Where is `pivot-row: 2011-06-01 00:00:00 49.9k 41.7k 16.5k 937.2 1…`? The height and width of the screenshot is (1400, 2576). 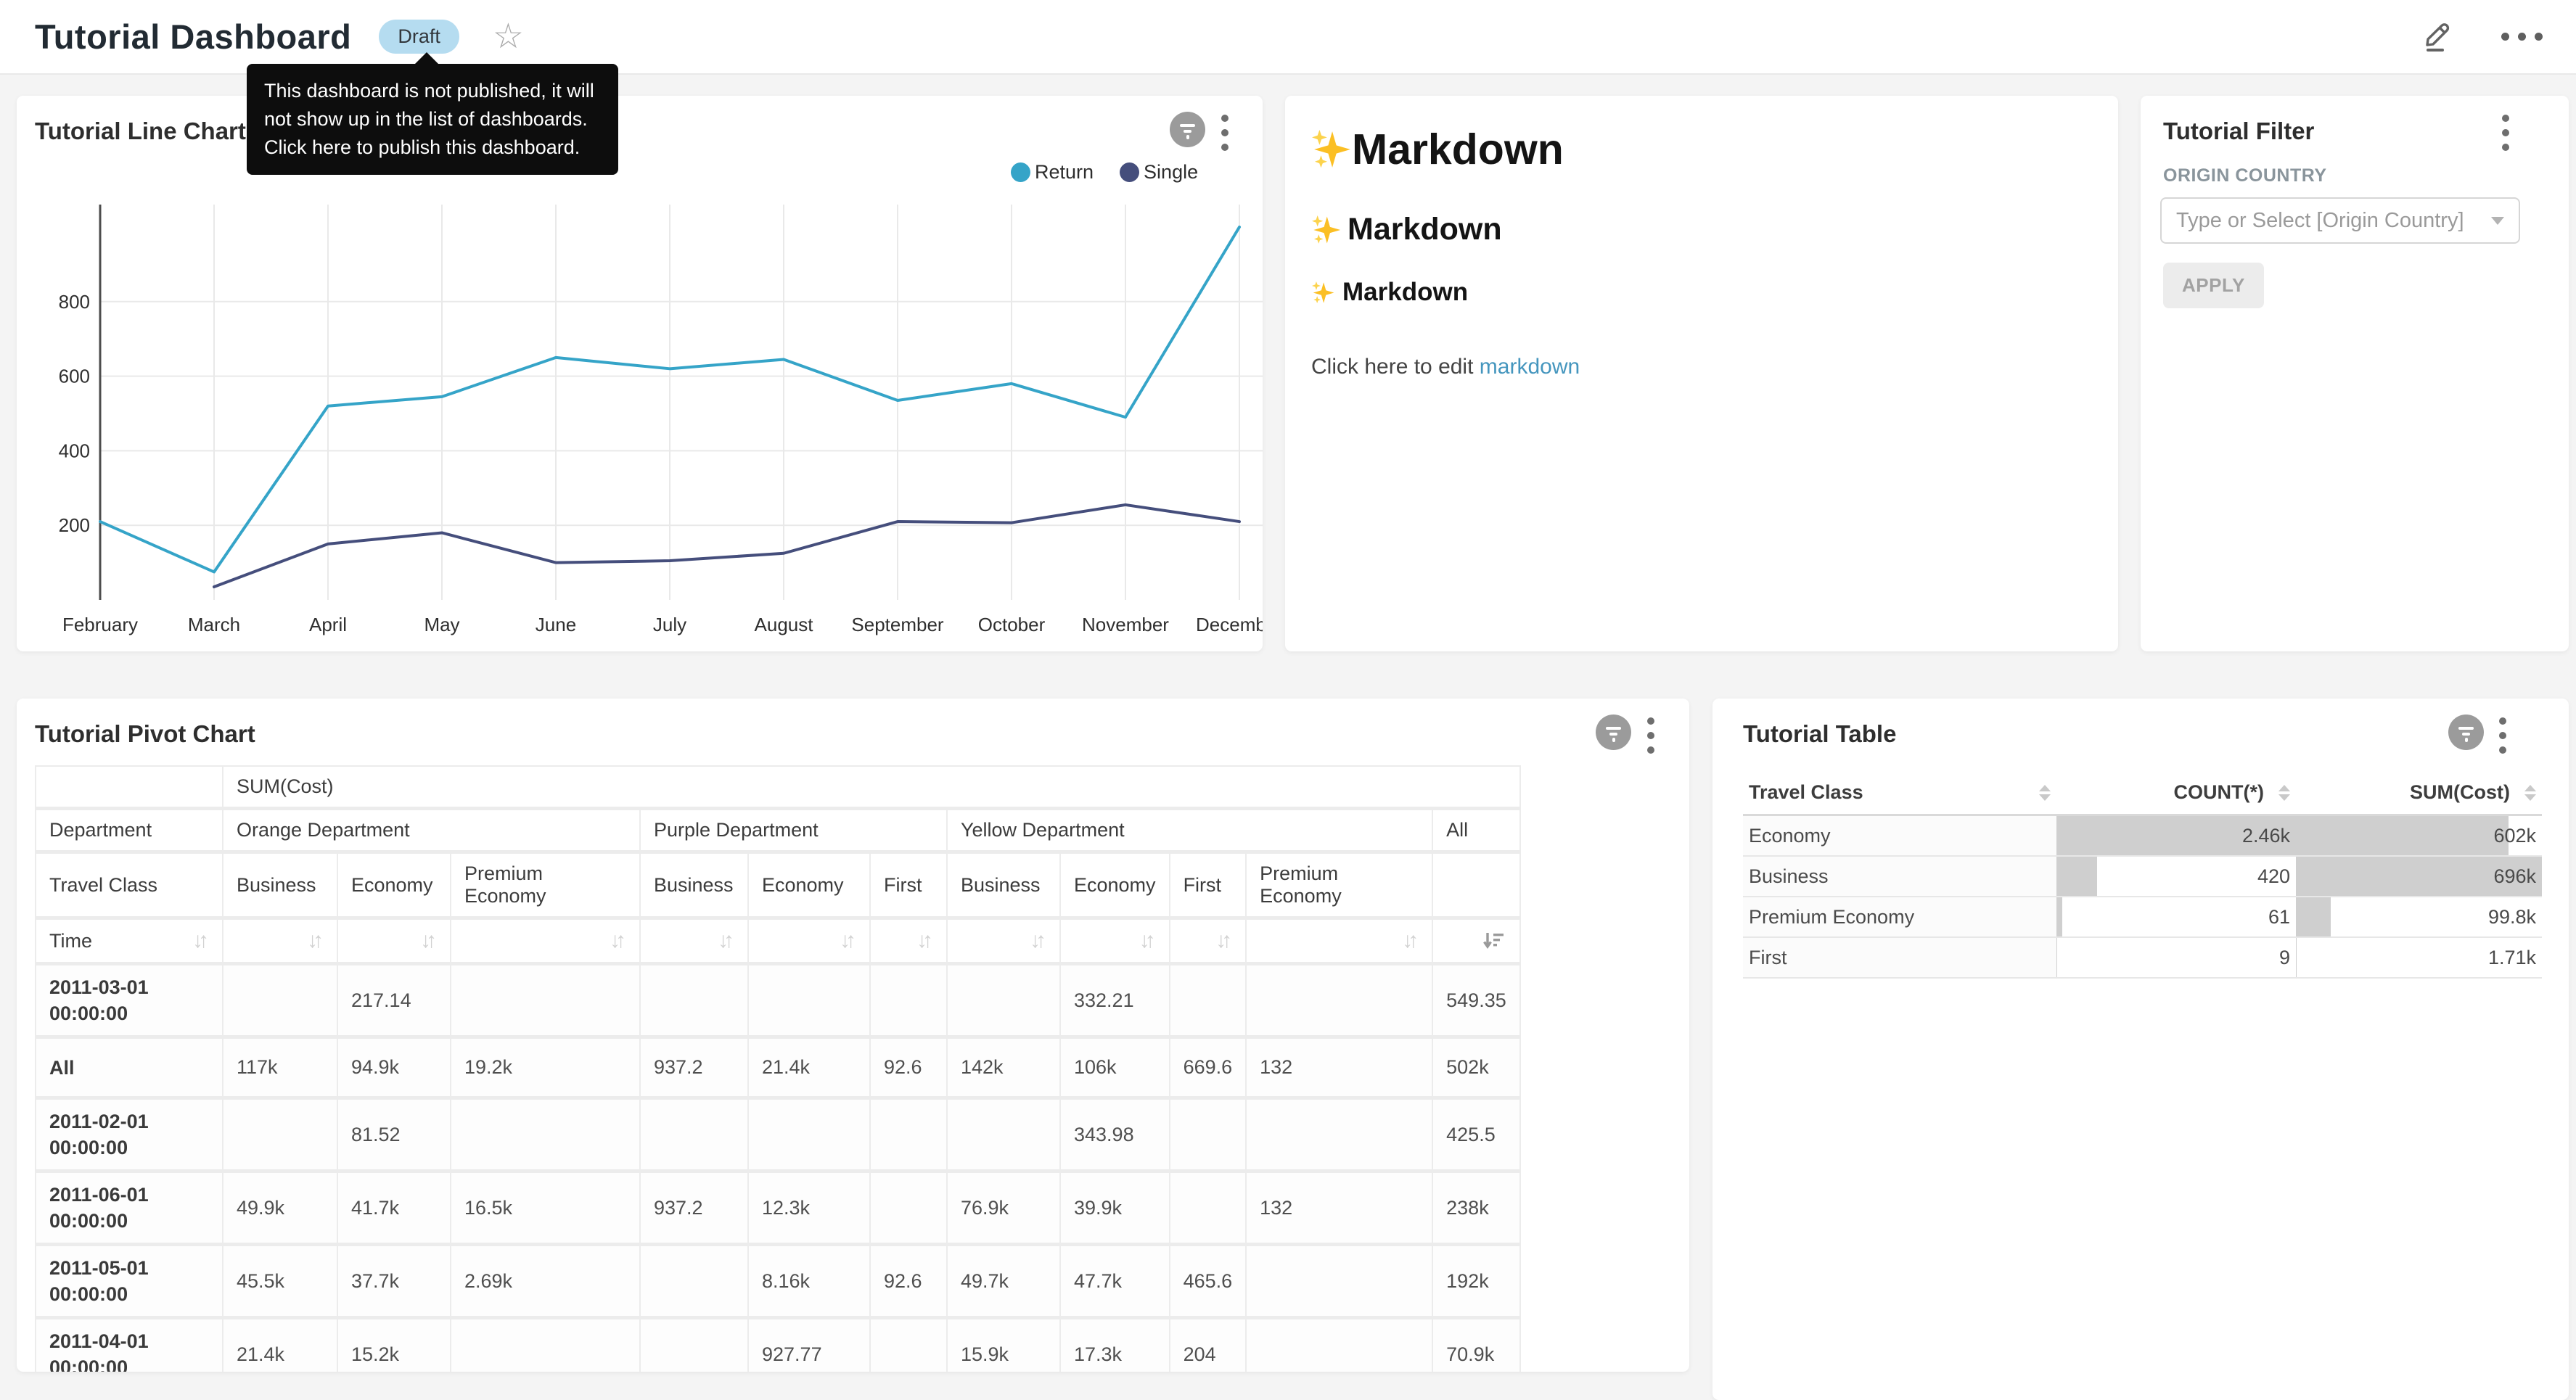 pivot-row: 2011-06-01 00:00:00 49.9k 41.7k 16.5k 937.2 1… is located at coordinates (778, 1208).